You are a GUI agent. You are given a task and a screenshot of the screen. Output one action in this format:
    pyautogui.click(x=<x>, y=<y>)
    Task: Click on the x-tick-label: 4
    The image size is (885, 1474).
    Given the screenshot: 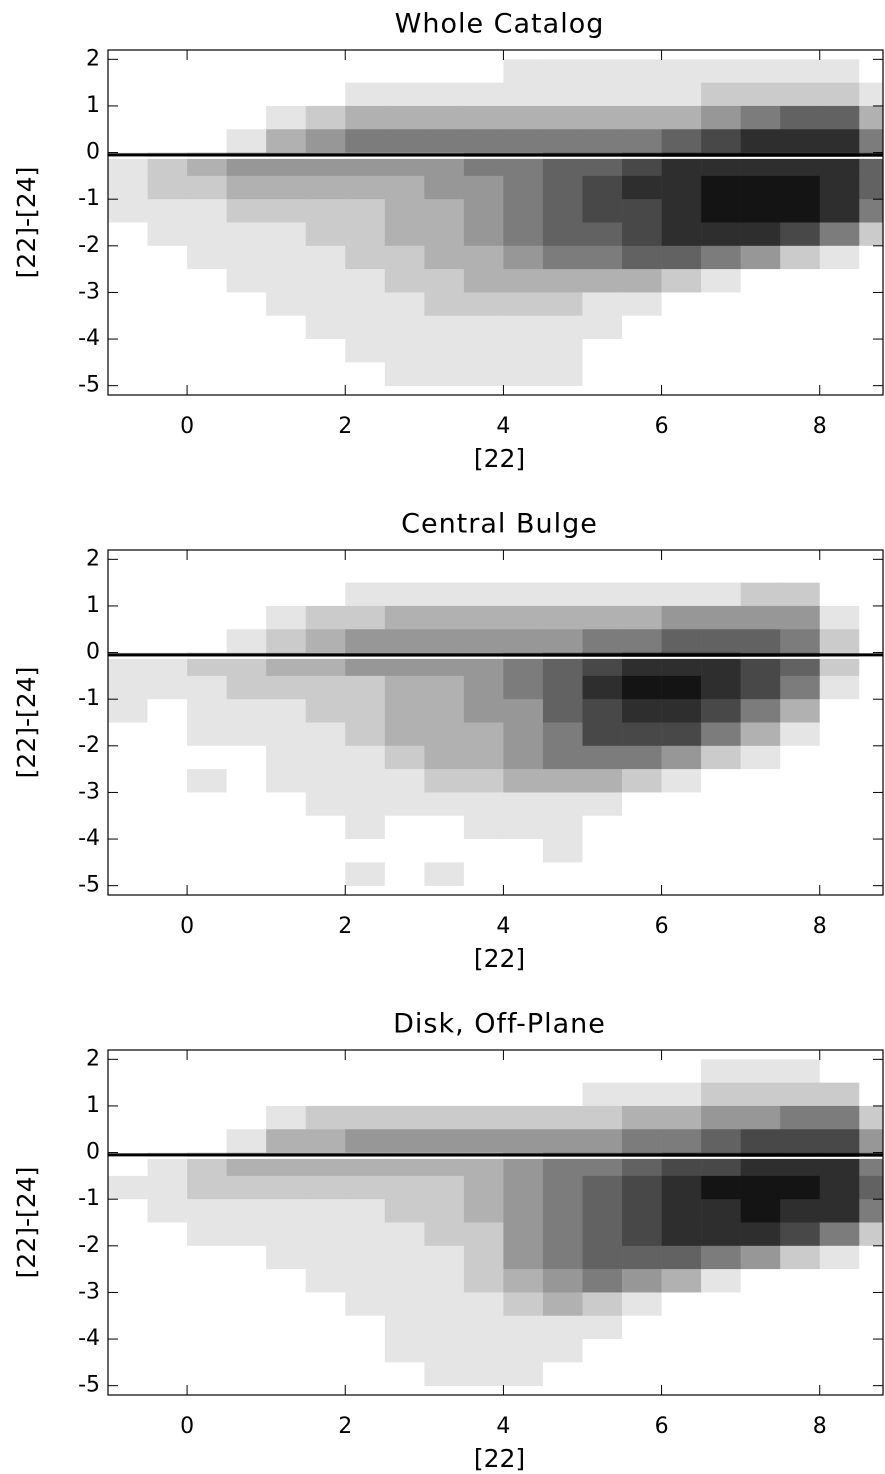 What is the action you would take?
    pyautogui.click(x=503, y=926)
    